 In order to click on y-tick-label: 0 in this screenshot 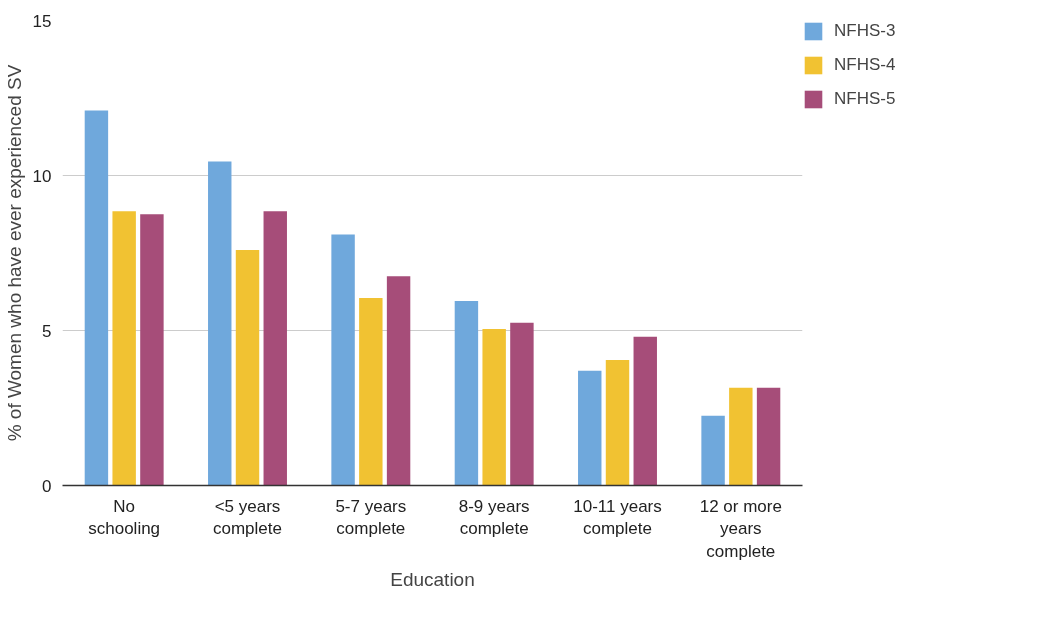, I will do `click(47, 486)`.